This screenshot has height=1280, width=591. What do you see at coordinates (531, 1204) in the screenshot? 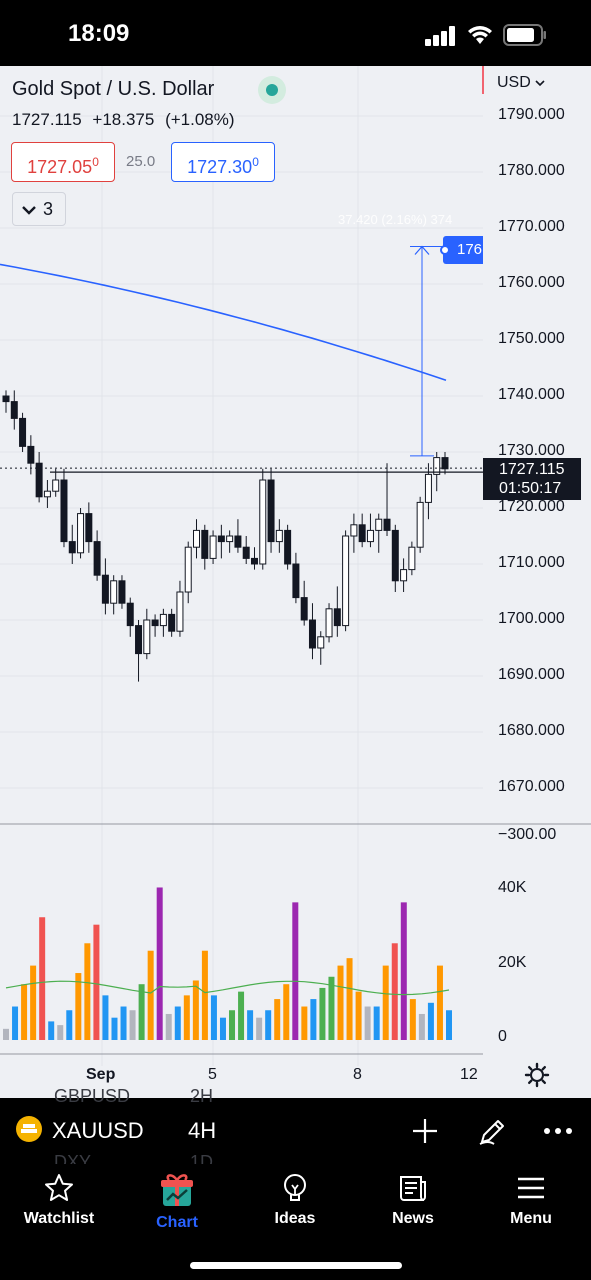
I see `tab-menu: Menu` at bounding box center [531, 1204].